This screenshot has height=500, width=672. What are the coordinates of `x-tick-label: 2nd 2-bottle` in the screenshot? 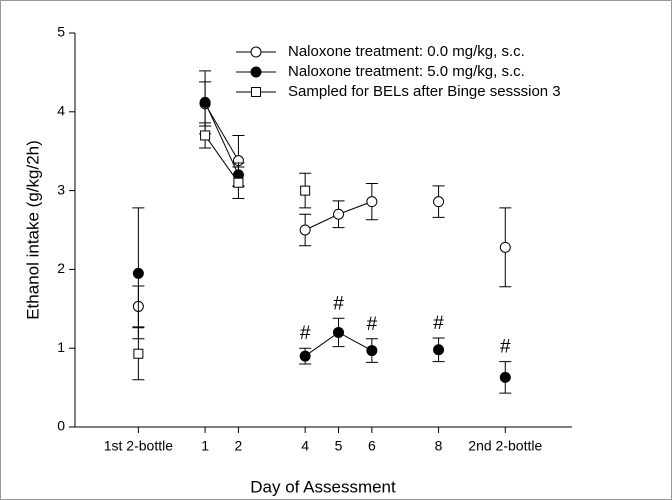 It's located at (505, 446).